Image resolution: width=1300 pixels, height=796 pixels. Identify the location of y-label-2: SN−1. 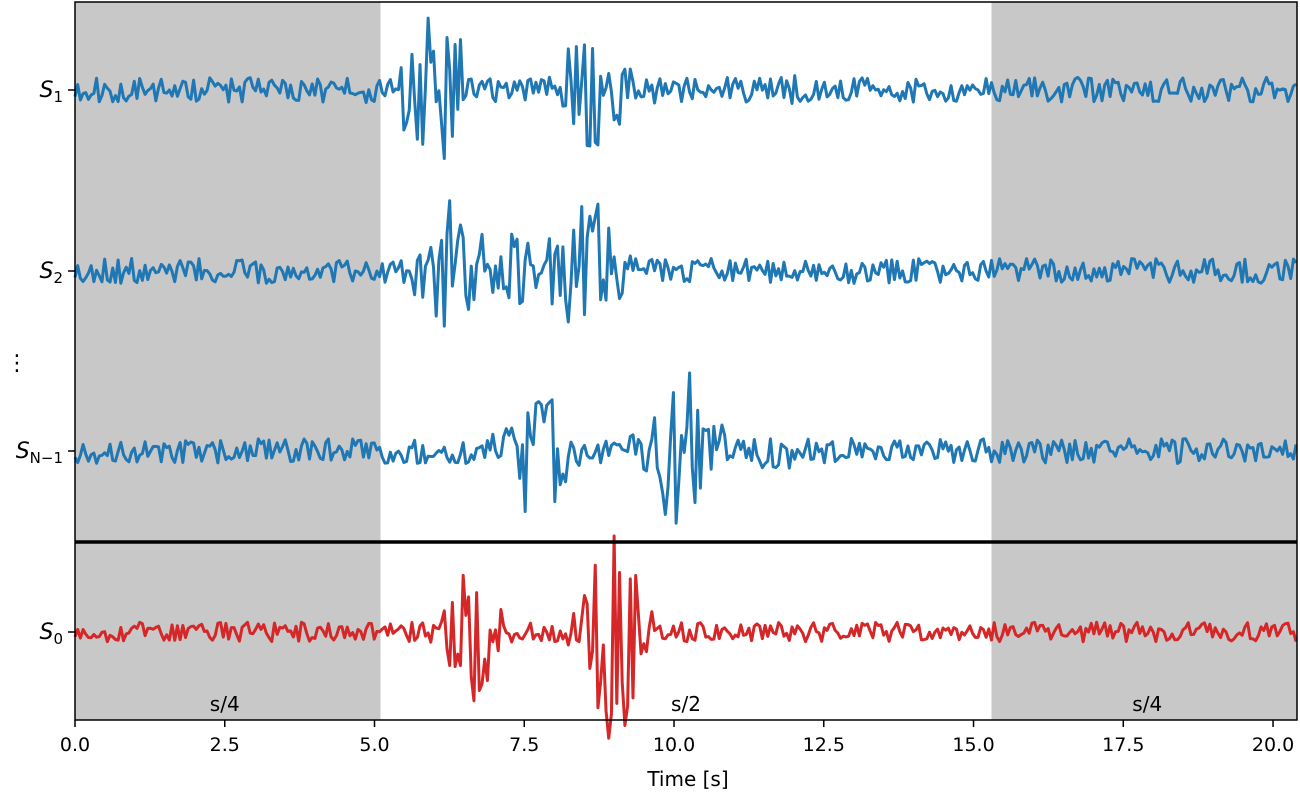
(39, 453).